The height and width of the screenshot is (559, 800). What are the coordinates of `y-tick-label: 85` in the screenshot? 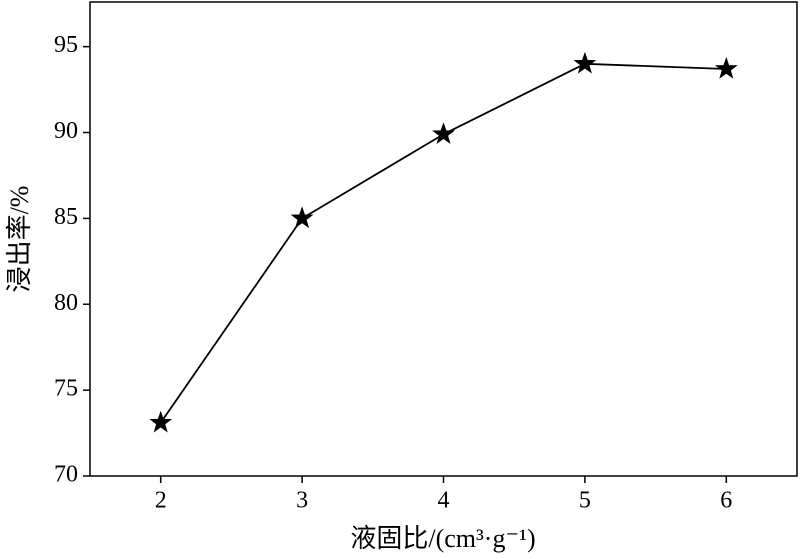 It's located at (66, 217).